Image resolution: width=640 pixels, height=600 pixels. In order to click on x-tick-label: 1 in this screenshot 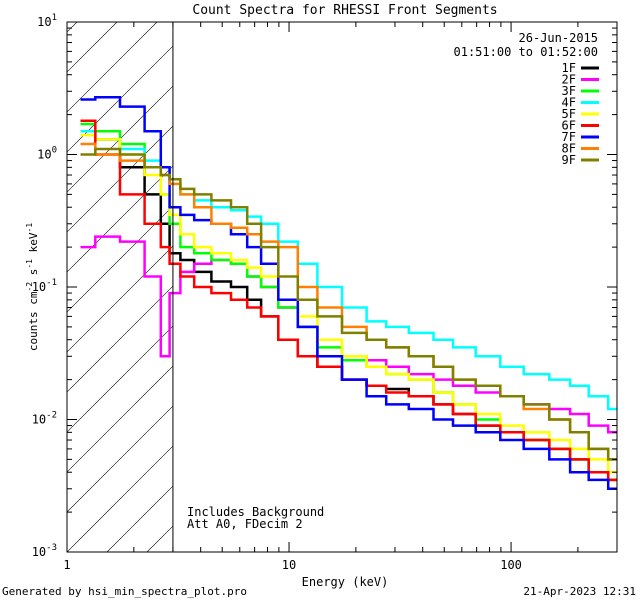, I will do `click(66, 565)`.